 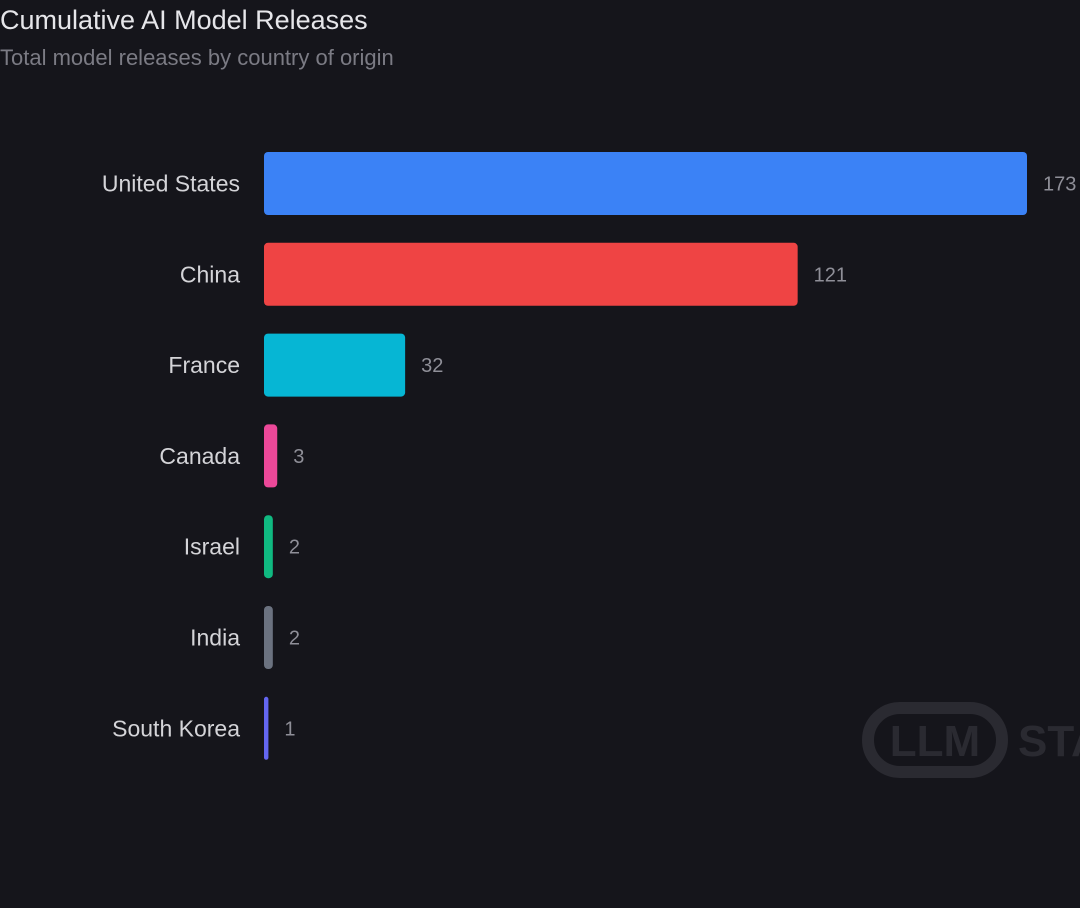 I want to click on category-label: Canada, so click(x=199, y=456).